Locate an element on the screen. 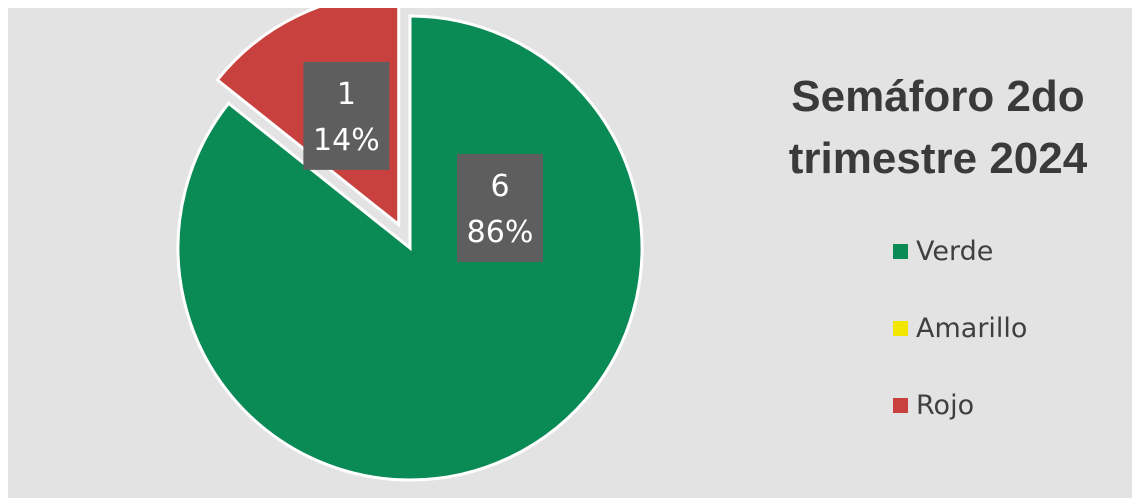  data-label-percent: 14% is located at coordinates (346, 140).